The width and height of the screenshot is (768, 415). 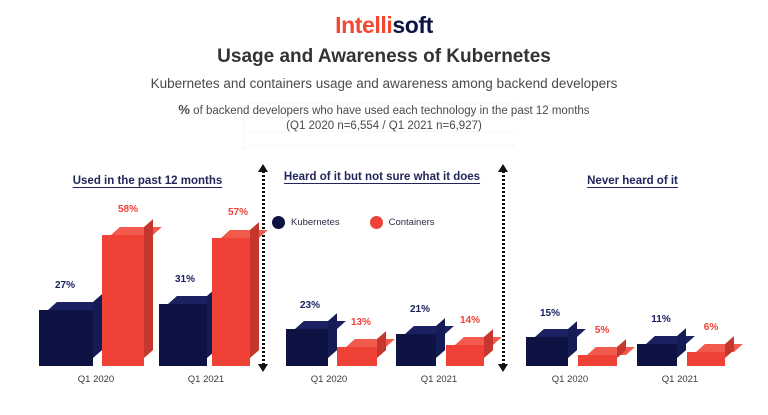 I want to click on brand-logo-part1: Intelli, so click(x=364, y=25).